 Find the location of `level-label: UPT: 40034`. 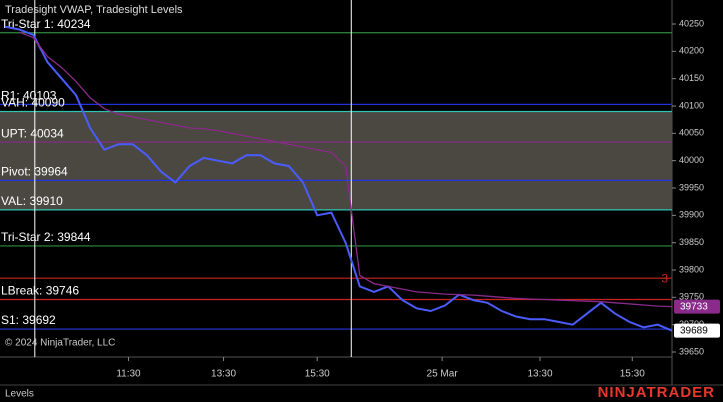

level-label: UPT: 40034 is located at coordinates (32, 133).